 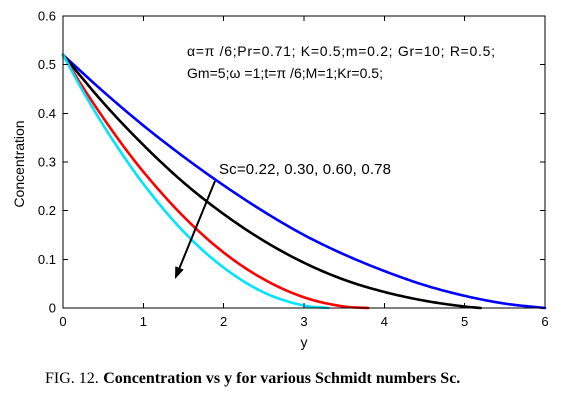 I want to click on y-tick-label: 0, so click(x=52, y=308).